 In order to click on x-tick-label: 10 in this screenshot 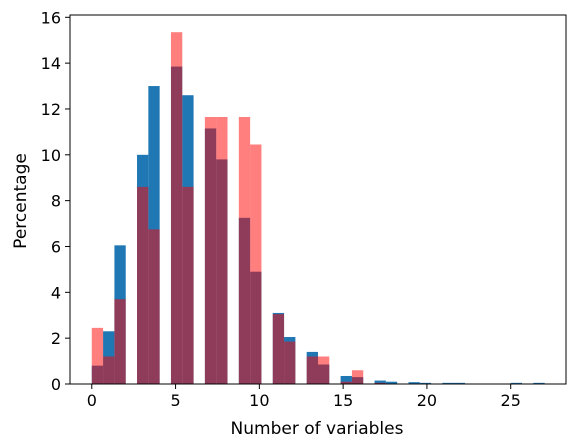, I will do `click(259, 400)`.